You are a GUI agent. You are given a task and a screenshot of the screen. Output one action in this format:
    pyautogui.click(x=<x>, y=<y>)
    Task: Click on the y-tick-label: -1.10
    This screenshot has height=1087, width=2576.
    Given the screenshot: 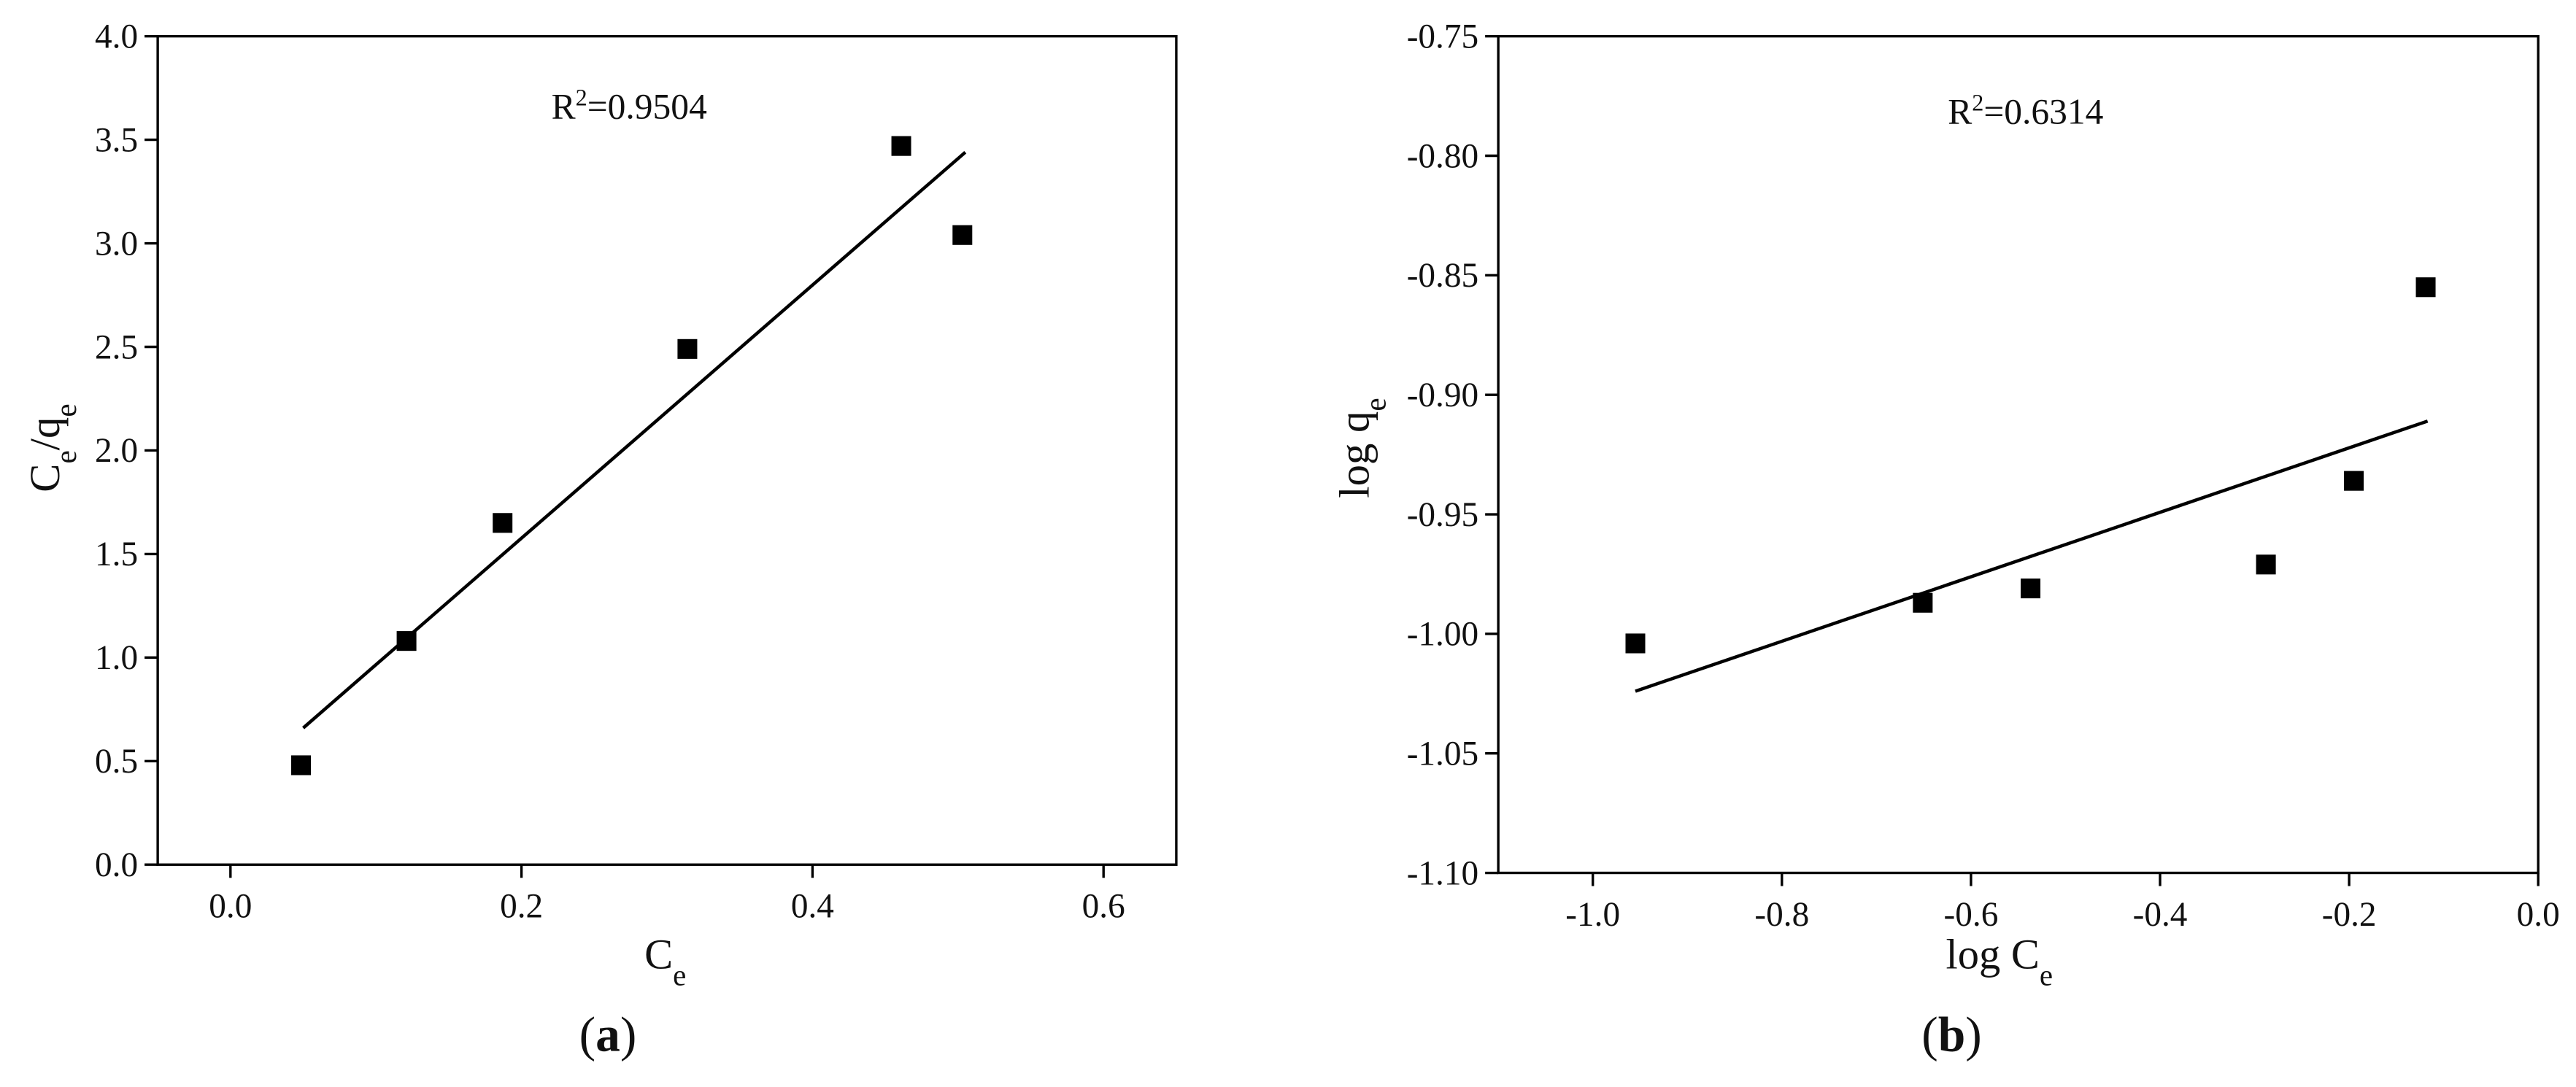 What is the action you would take?
    pyautogui.click(x=1442, y=873)
    